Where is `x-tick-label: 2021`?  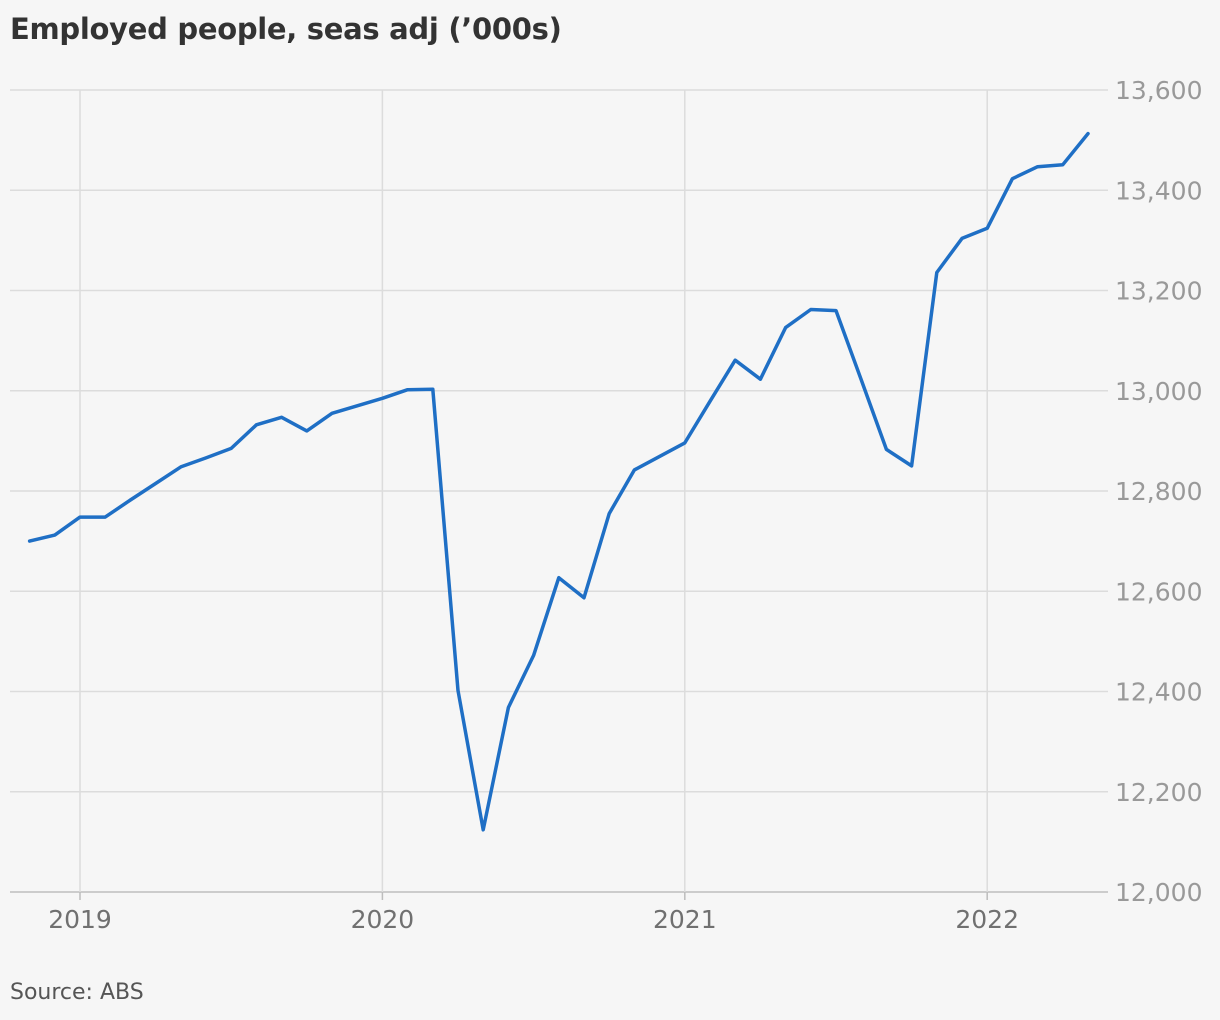 x-tick-label: 2021 is located at coordinates (685, 919).